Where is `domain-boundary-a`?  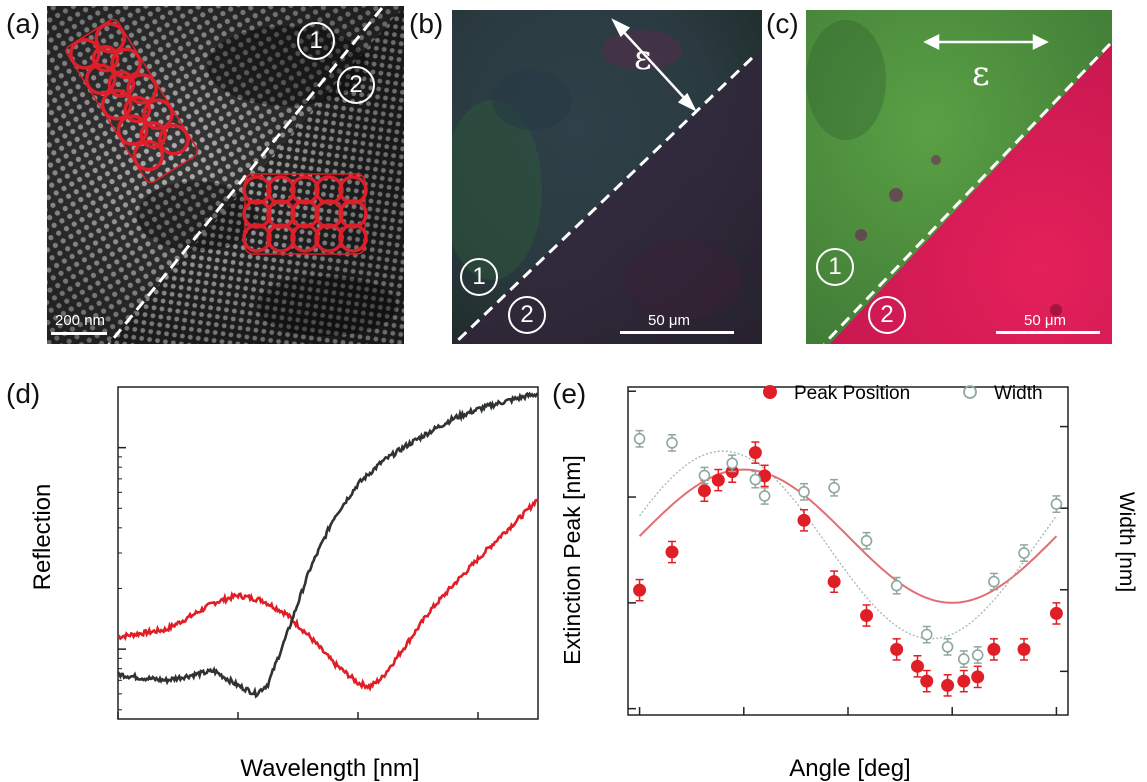 domain-boundary-a is located at coordinates (245, 175).